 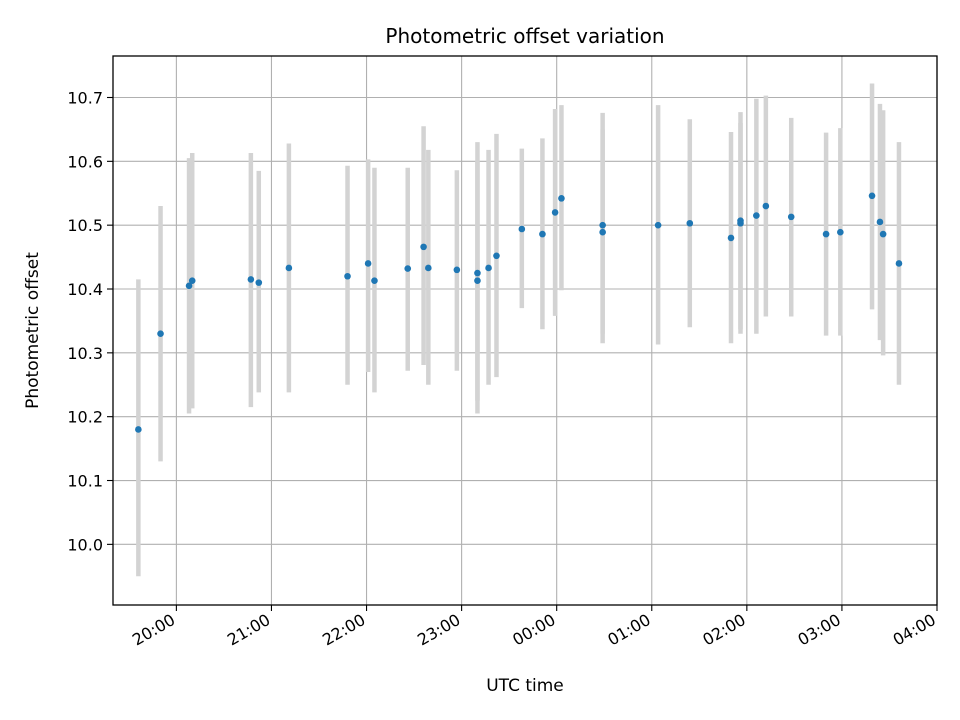 What do you see at coordinates (85, 353) in the screenshot?
I see `y-tick-label: 10.3` at bounding box center [85, 353].